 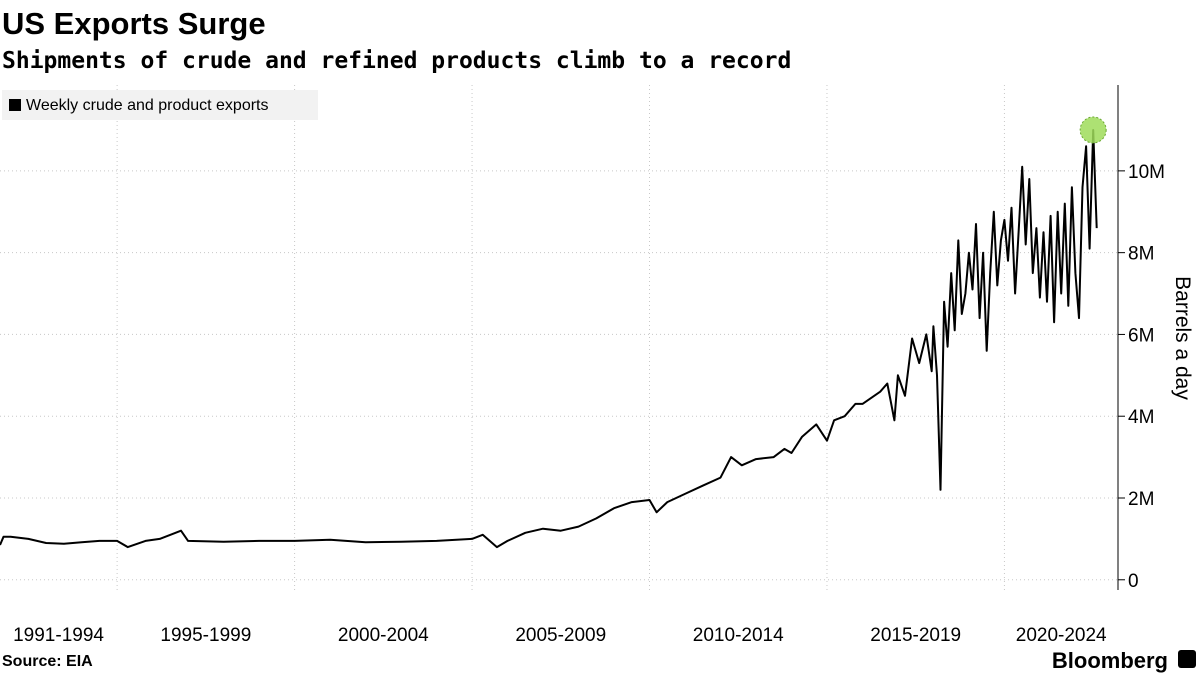 I want to click on y-tick-label: 8M, so click(x=1141, y=254).